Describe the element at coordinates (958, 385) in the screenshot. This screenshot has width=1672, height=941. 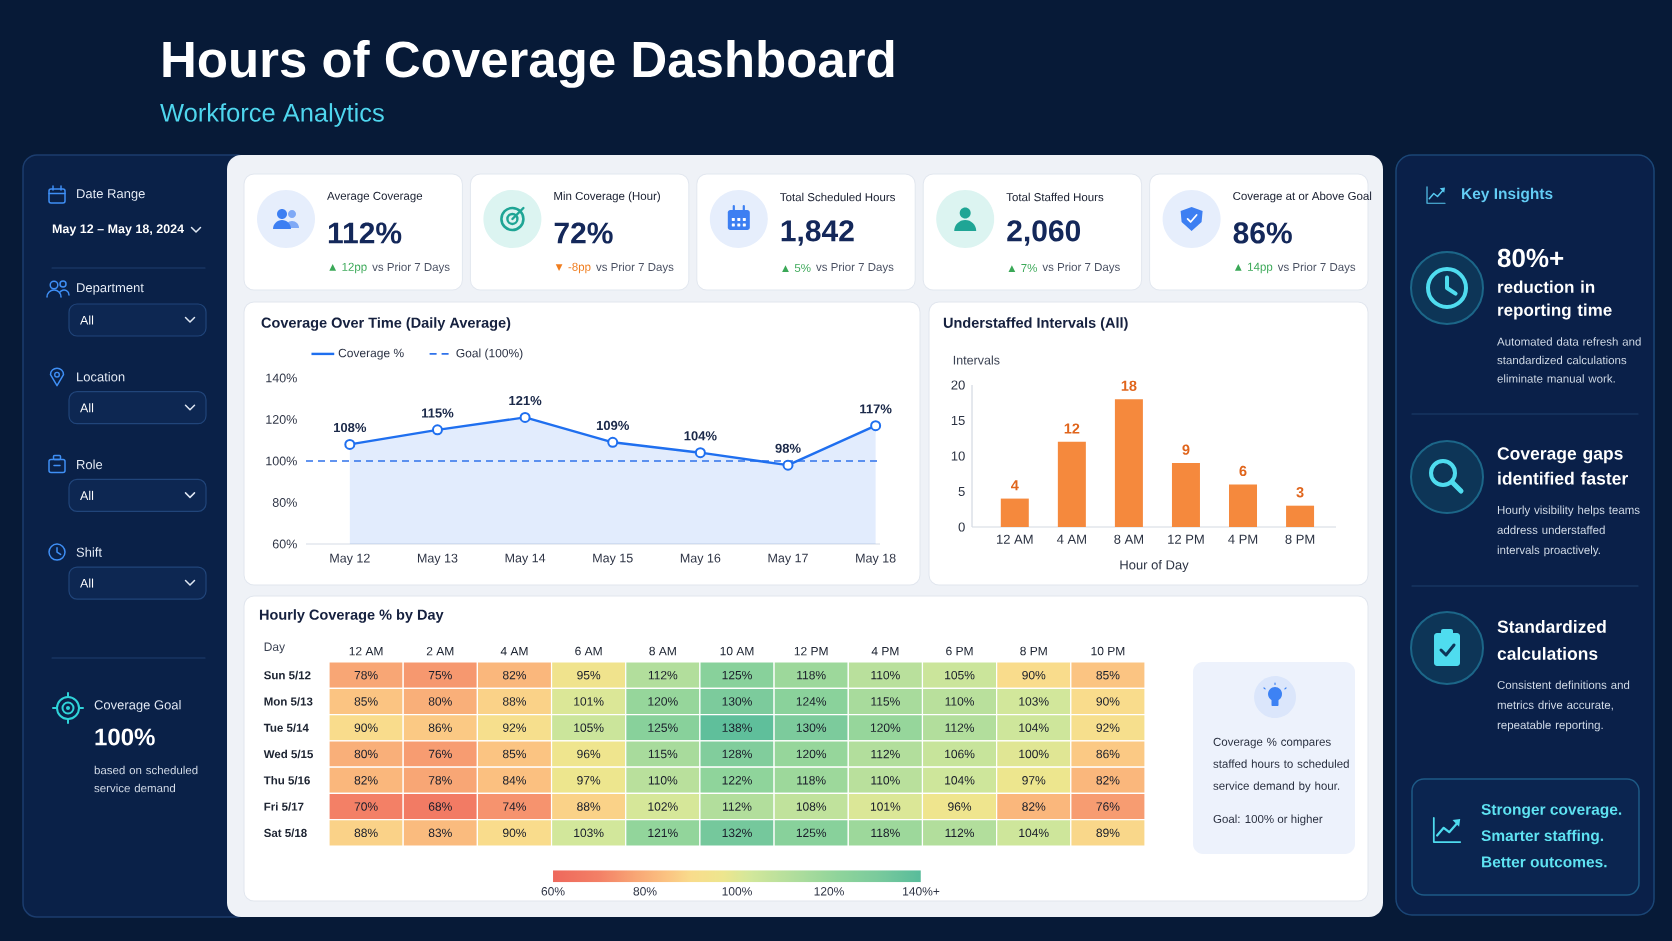
I see `y-tick-label: 20` at that location.